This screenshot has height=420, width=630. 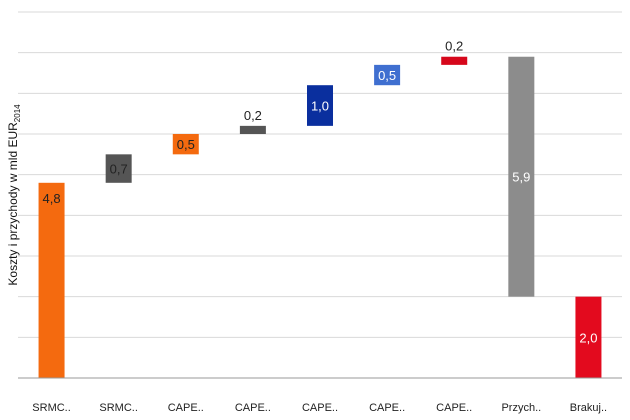 I want to click on data-label: 2,0, so click(x=588, y=337).